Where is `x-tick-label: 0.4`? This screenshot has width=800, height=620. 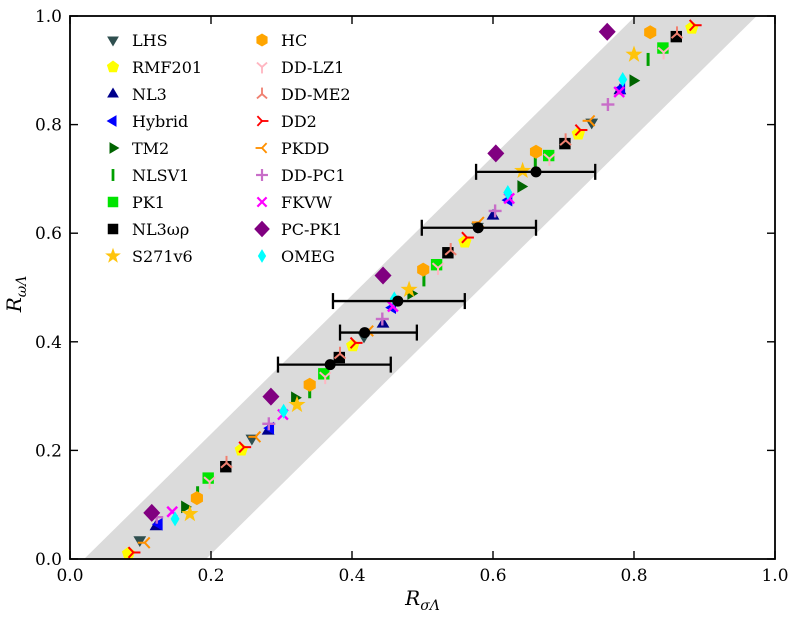 x-tick-label: 0.4 is located at coordinates (351, 576).